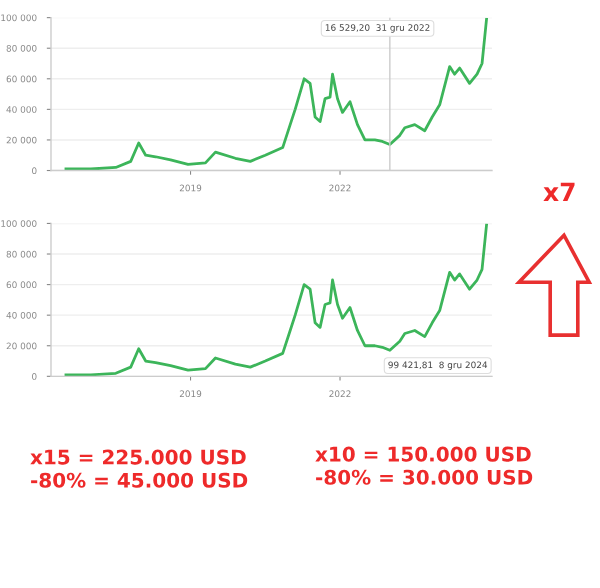  What do you see at coordinates (559, 191) in the screenshot?
I see `text: x7` at bounding box center [559, 191].